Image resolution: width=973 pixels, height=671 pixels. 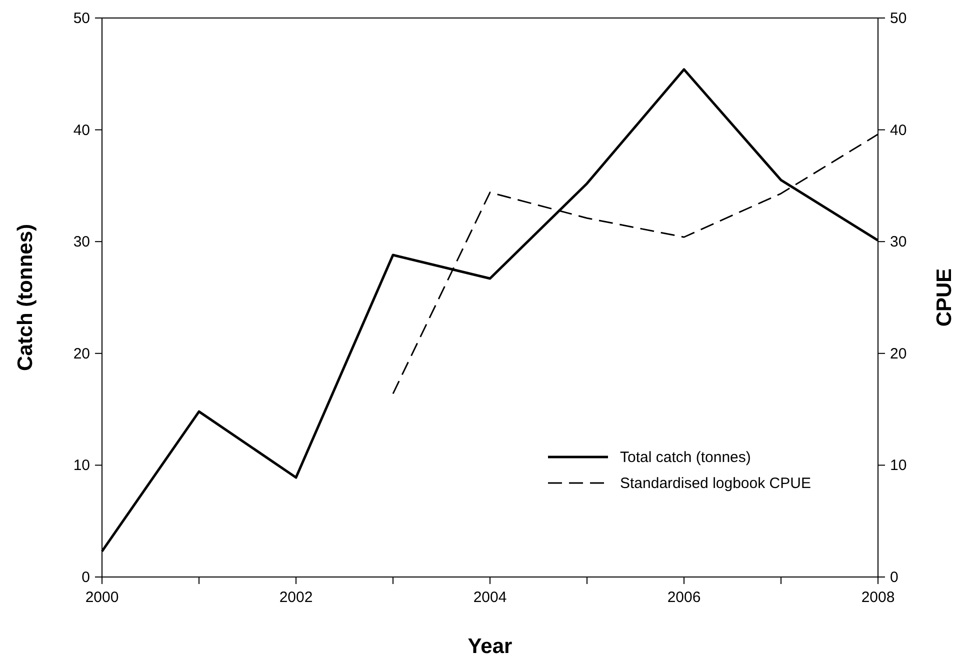 I want to click on y-tick-label: 30, so click(x=81, y=242).